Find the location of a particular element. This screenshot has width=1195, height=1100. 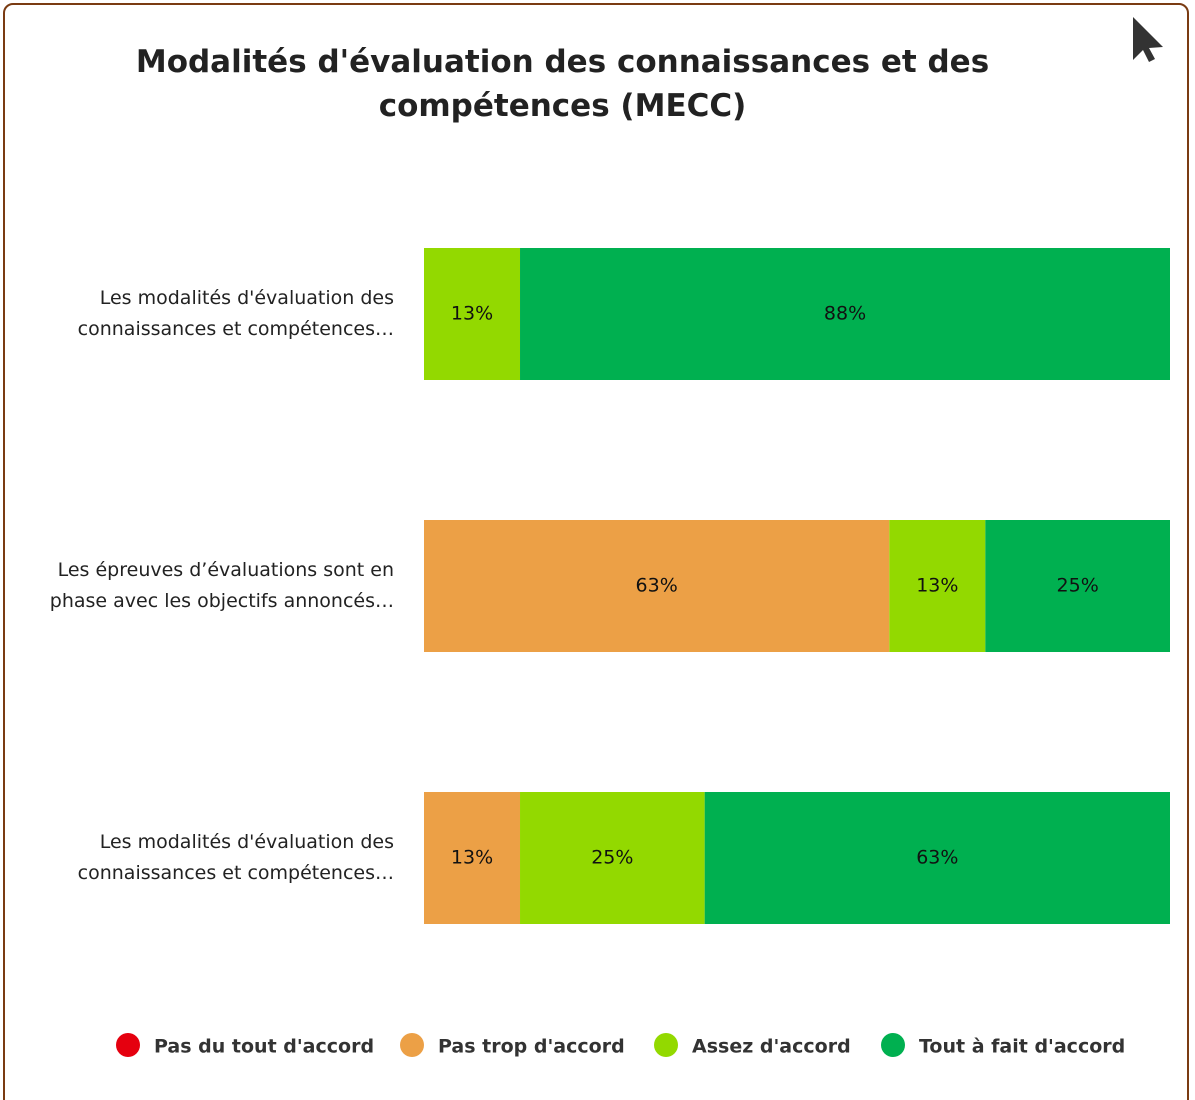

legend-label: Tout à fait d'accord is located at coordinates (1022, 1047).